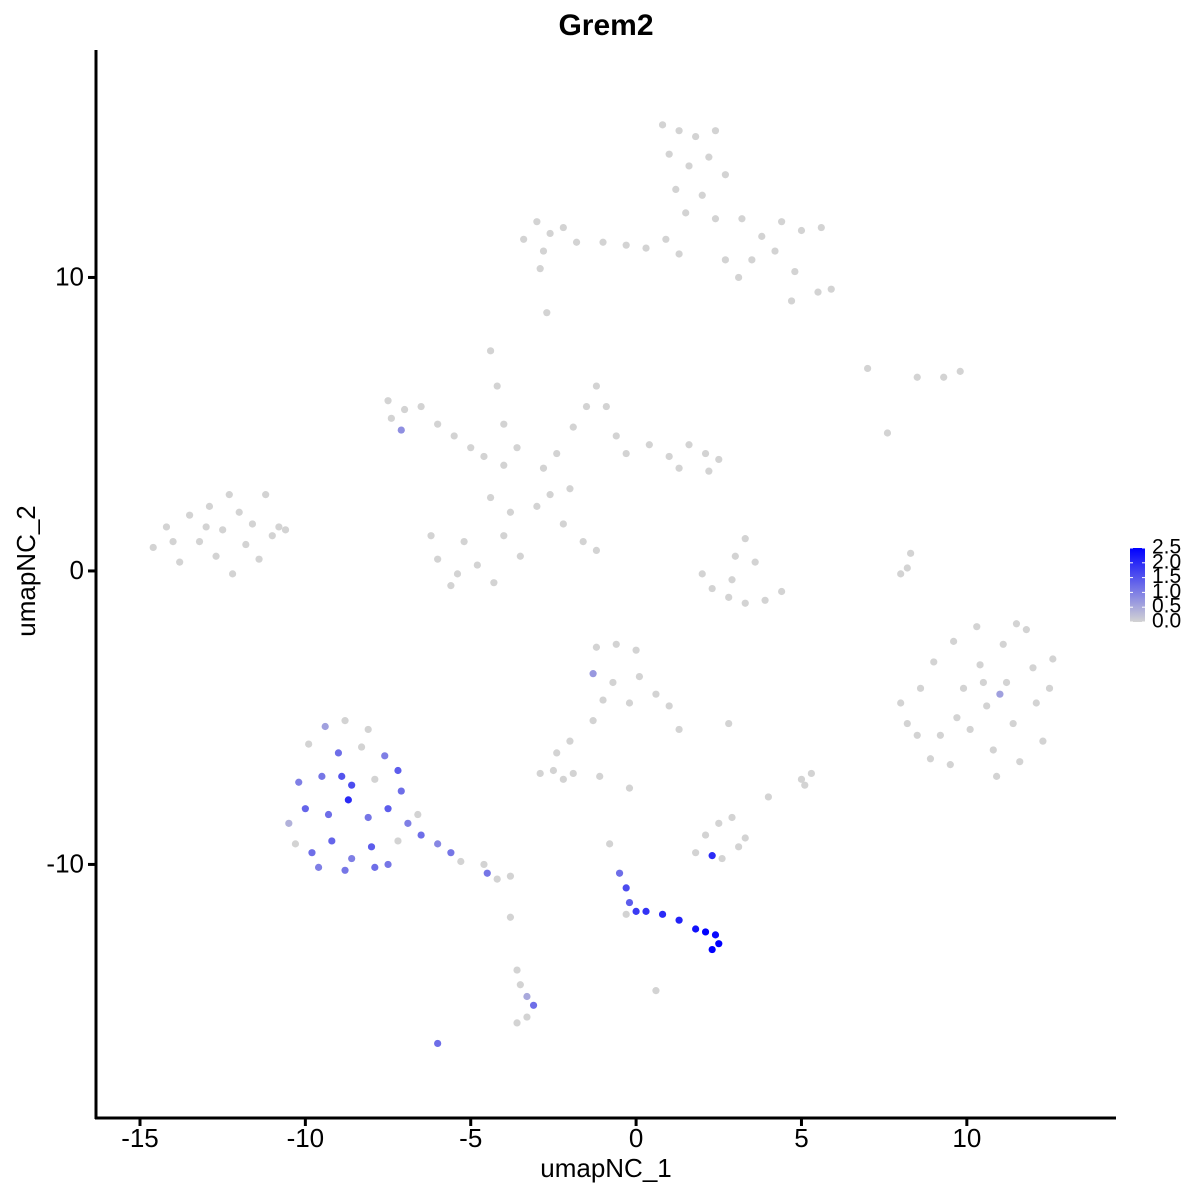 This screenshot has height=1200, width=1200. What do you see at coordinates (26, 571) in the screenshot?
I see `y-axis-label: umapNC_2` at bounding box center [26, 571].